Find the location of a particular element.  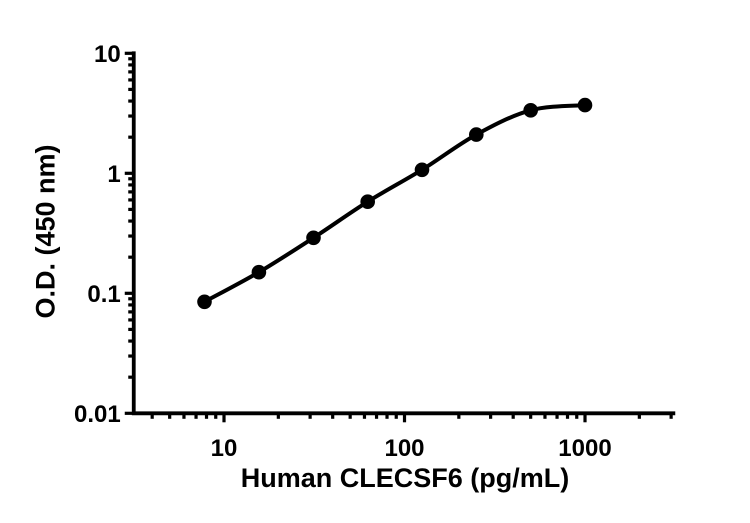

y-axis-ticks is located at coordinates (129, 233).